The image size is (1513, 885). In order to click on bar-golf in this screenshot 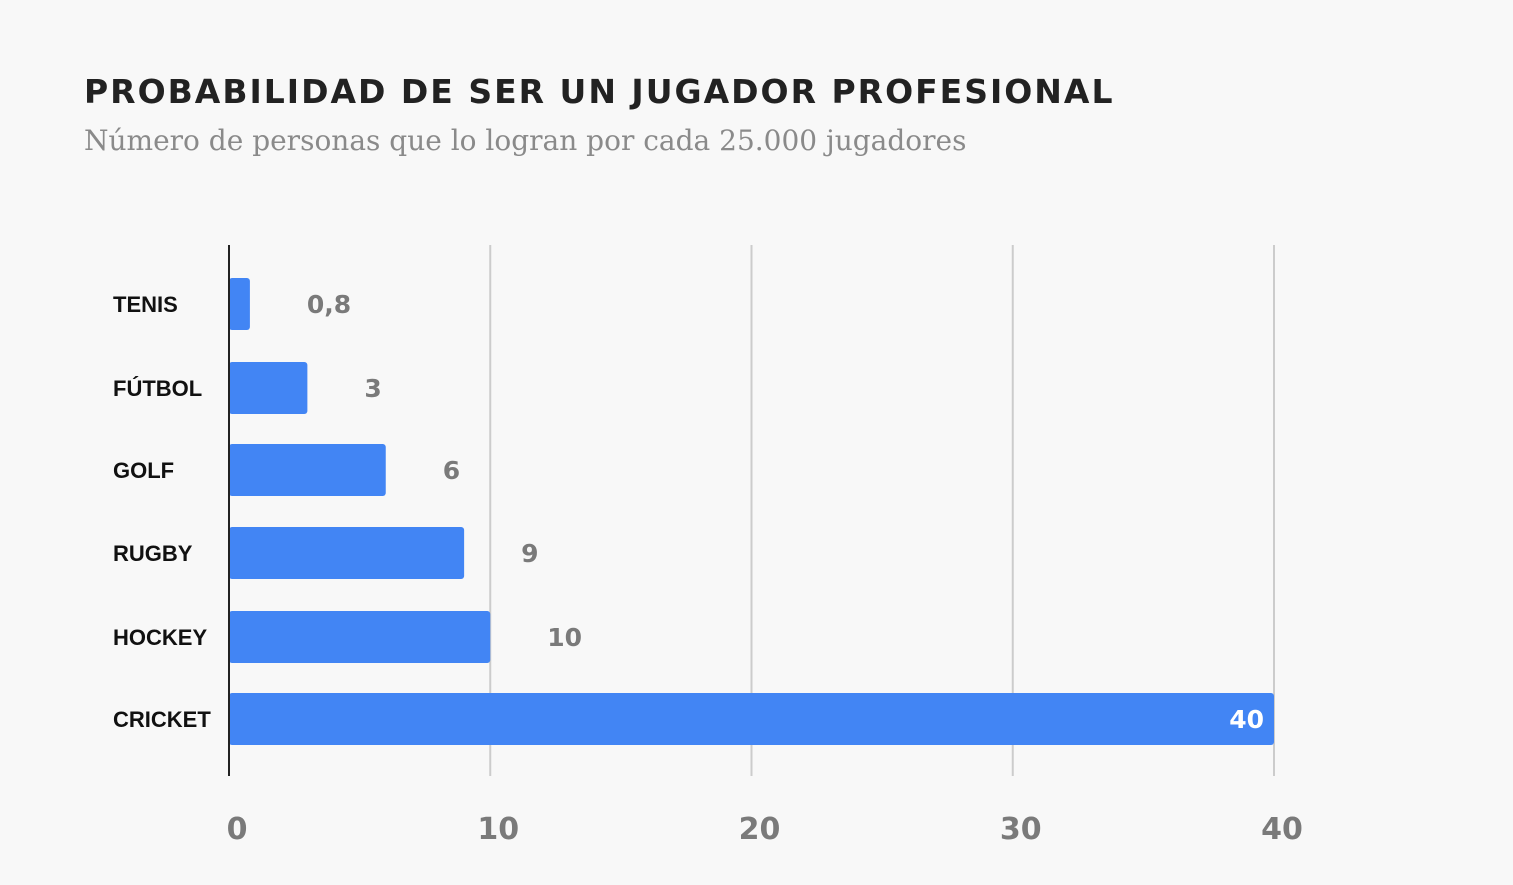, I will do `click(307, 470)`.